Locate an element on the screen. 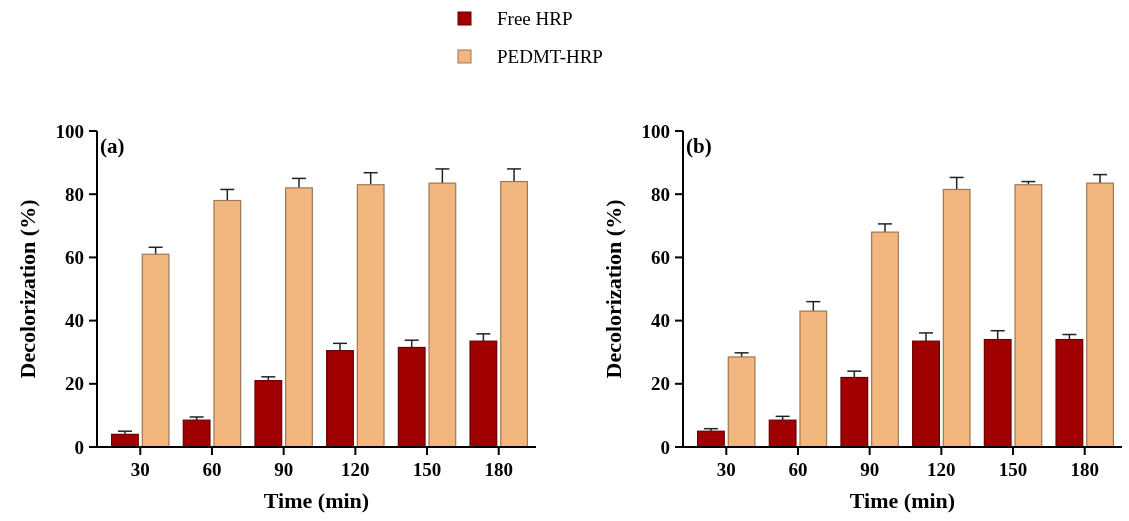 The width and height of the screenshot is (1129, 521). legend-label: Free HRP is located at coordinates (535, 18).